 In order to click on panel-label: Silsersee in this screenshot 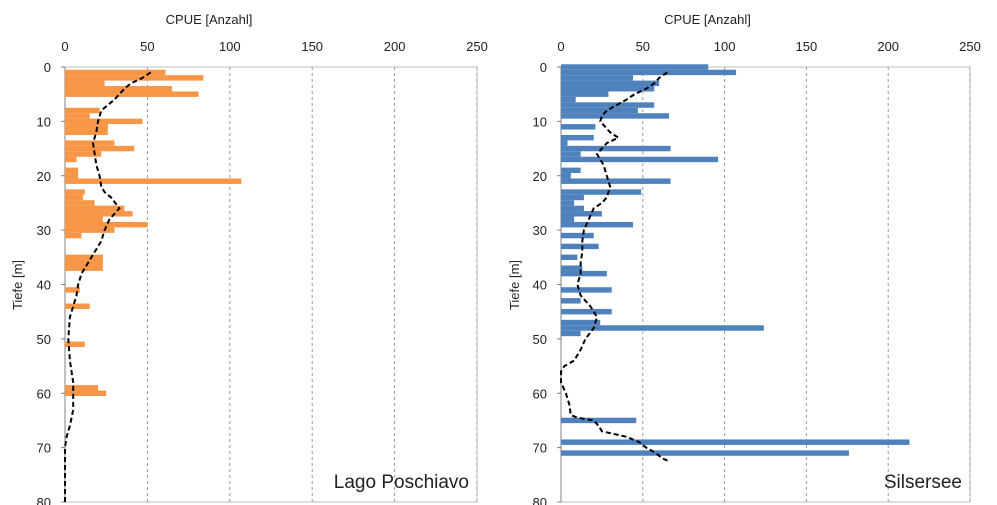, I will do `click(923, 482)`.